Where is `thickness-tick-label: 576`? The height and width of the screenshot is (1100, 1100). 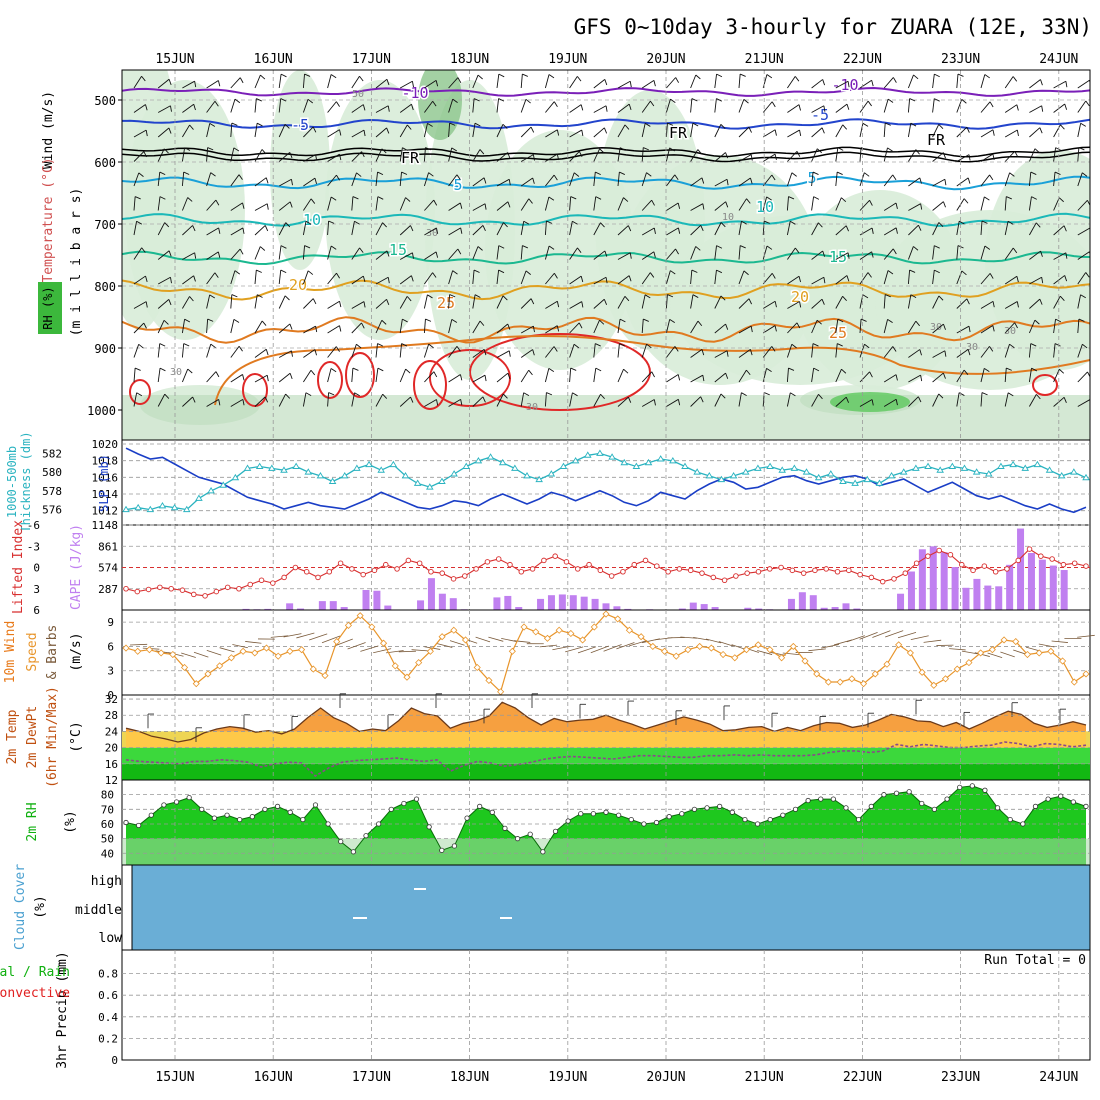
thickness-tick-label: 576 is located at coordinates (52, 510).